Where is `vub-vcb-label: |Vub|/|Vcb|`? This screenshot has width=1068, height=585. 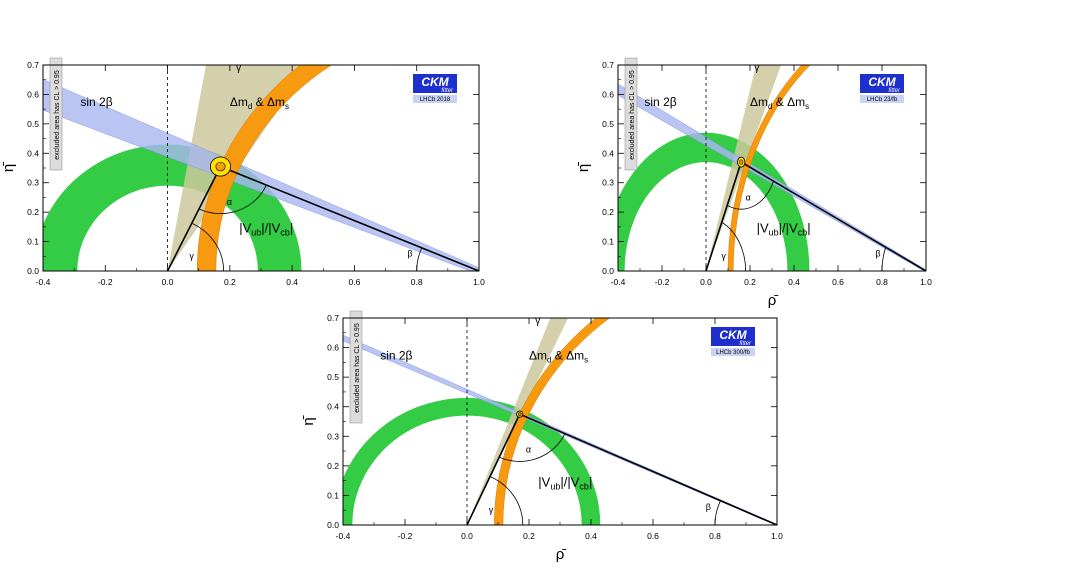 vub-vcb-label: |Vub|/|Vcb| is located at coordinates (565, 483).